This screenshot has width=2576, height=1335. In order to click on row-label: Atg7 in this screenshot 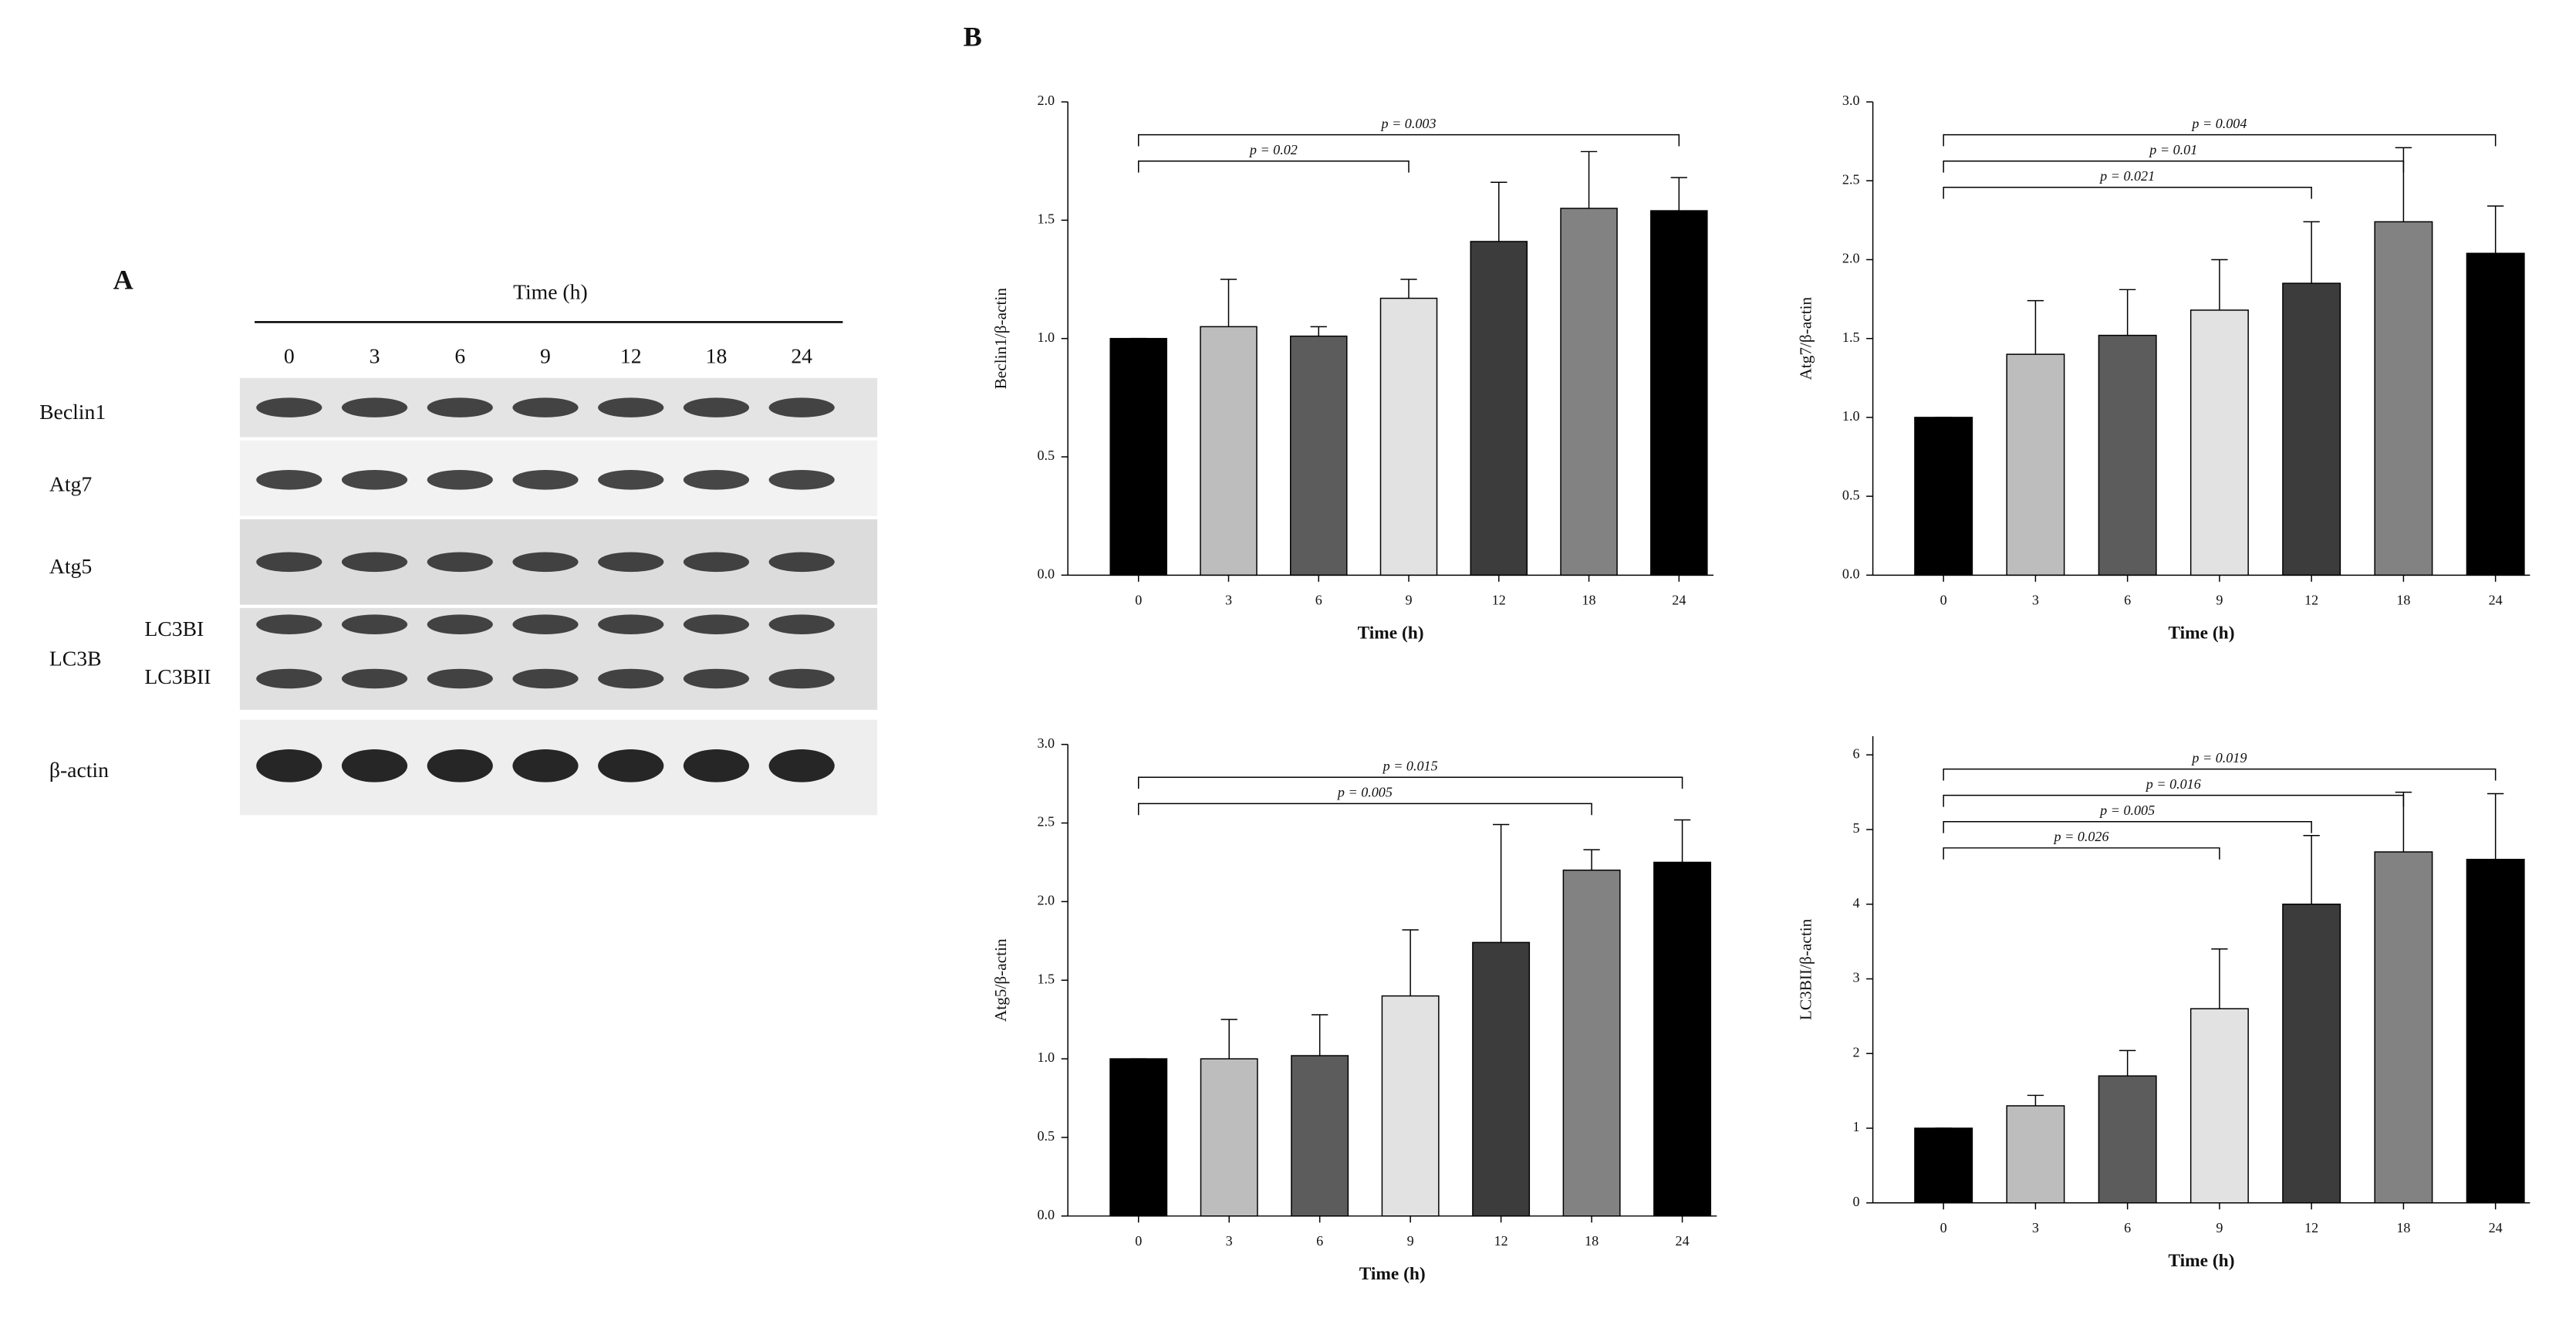, I will do `click(71, 484)`.